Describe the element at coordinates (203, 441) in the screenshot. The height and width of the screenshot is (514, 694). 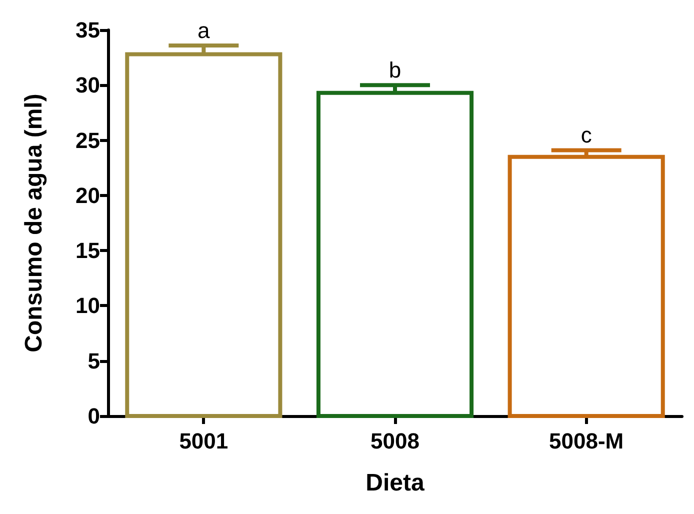
I see `x-tick-label: 5001` at that location.